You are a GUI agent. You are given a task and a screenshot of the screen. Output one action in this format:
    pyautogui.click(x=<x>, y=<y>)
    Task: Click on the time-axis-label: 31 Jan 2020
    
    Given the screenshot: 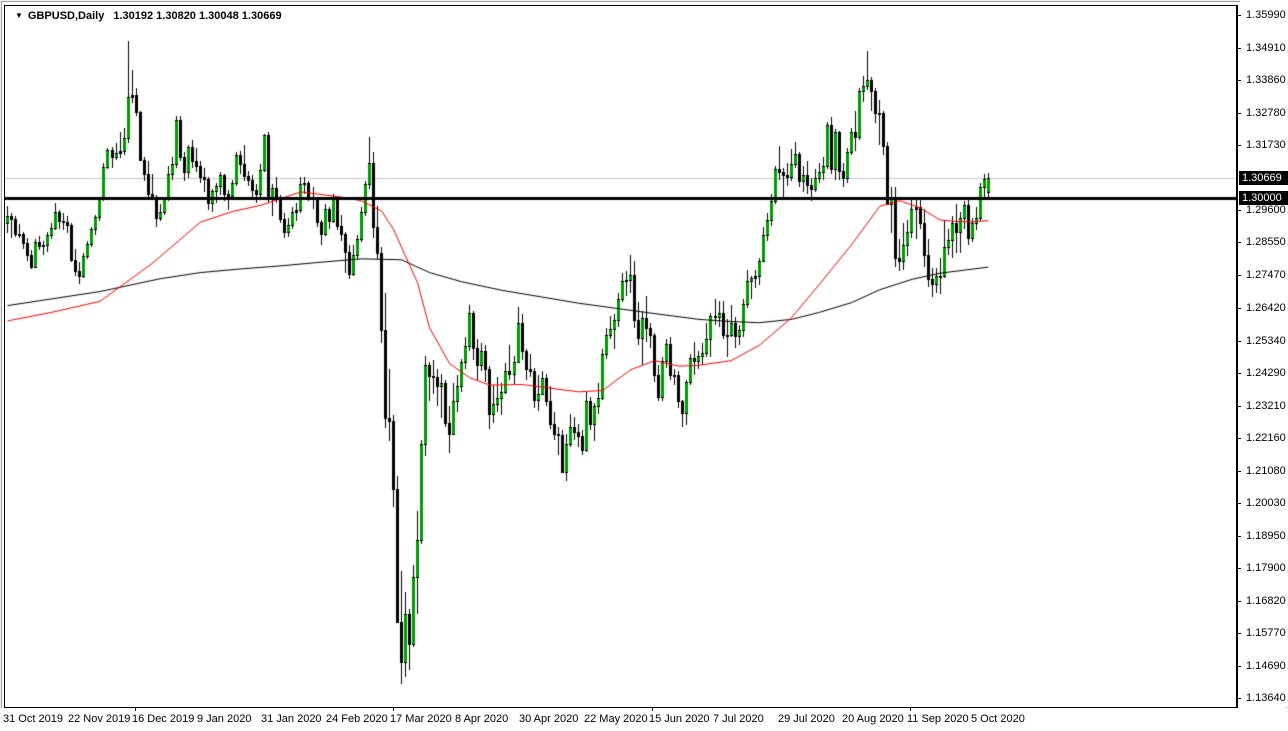 What is the action you would take?
    pyautogui.click(x=291, y=719)
    